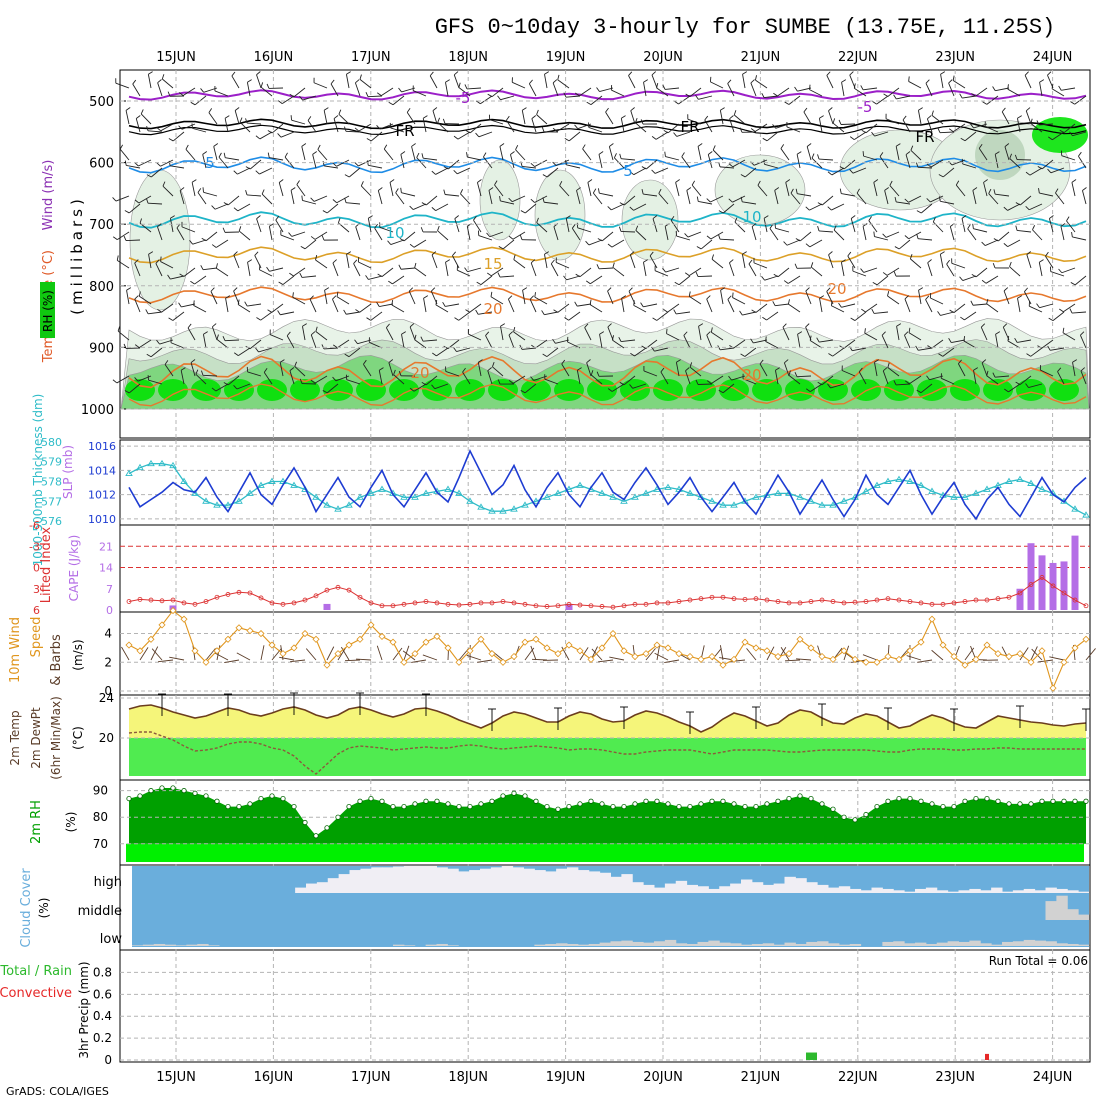 This screenshot has height=1100, width=1100. Describe the element at coordinates (1062, 907) in the screenshot. I see `cloud-mid-cell` at that location.